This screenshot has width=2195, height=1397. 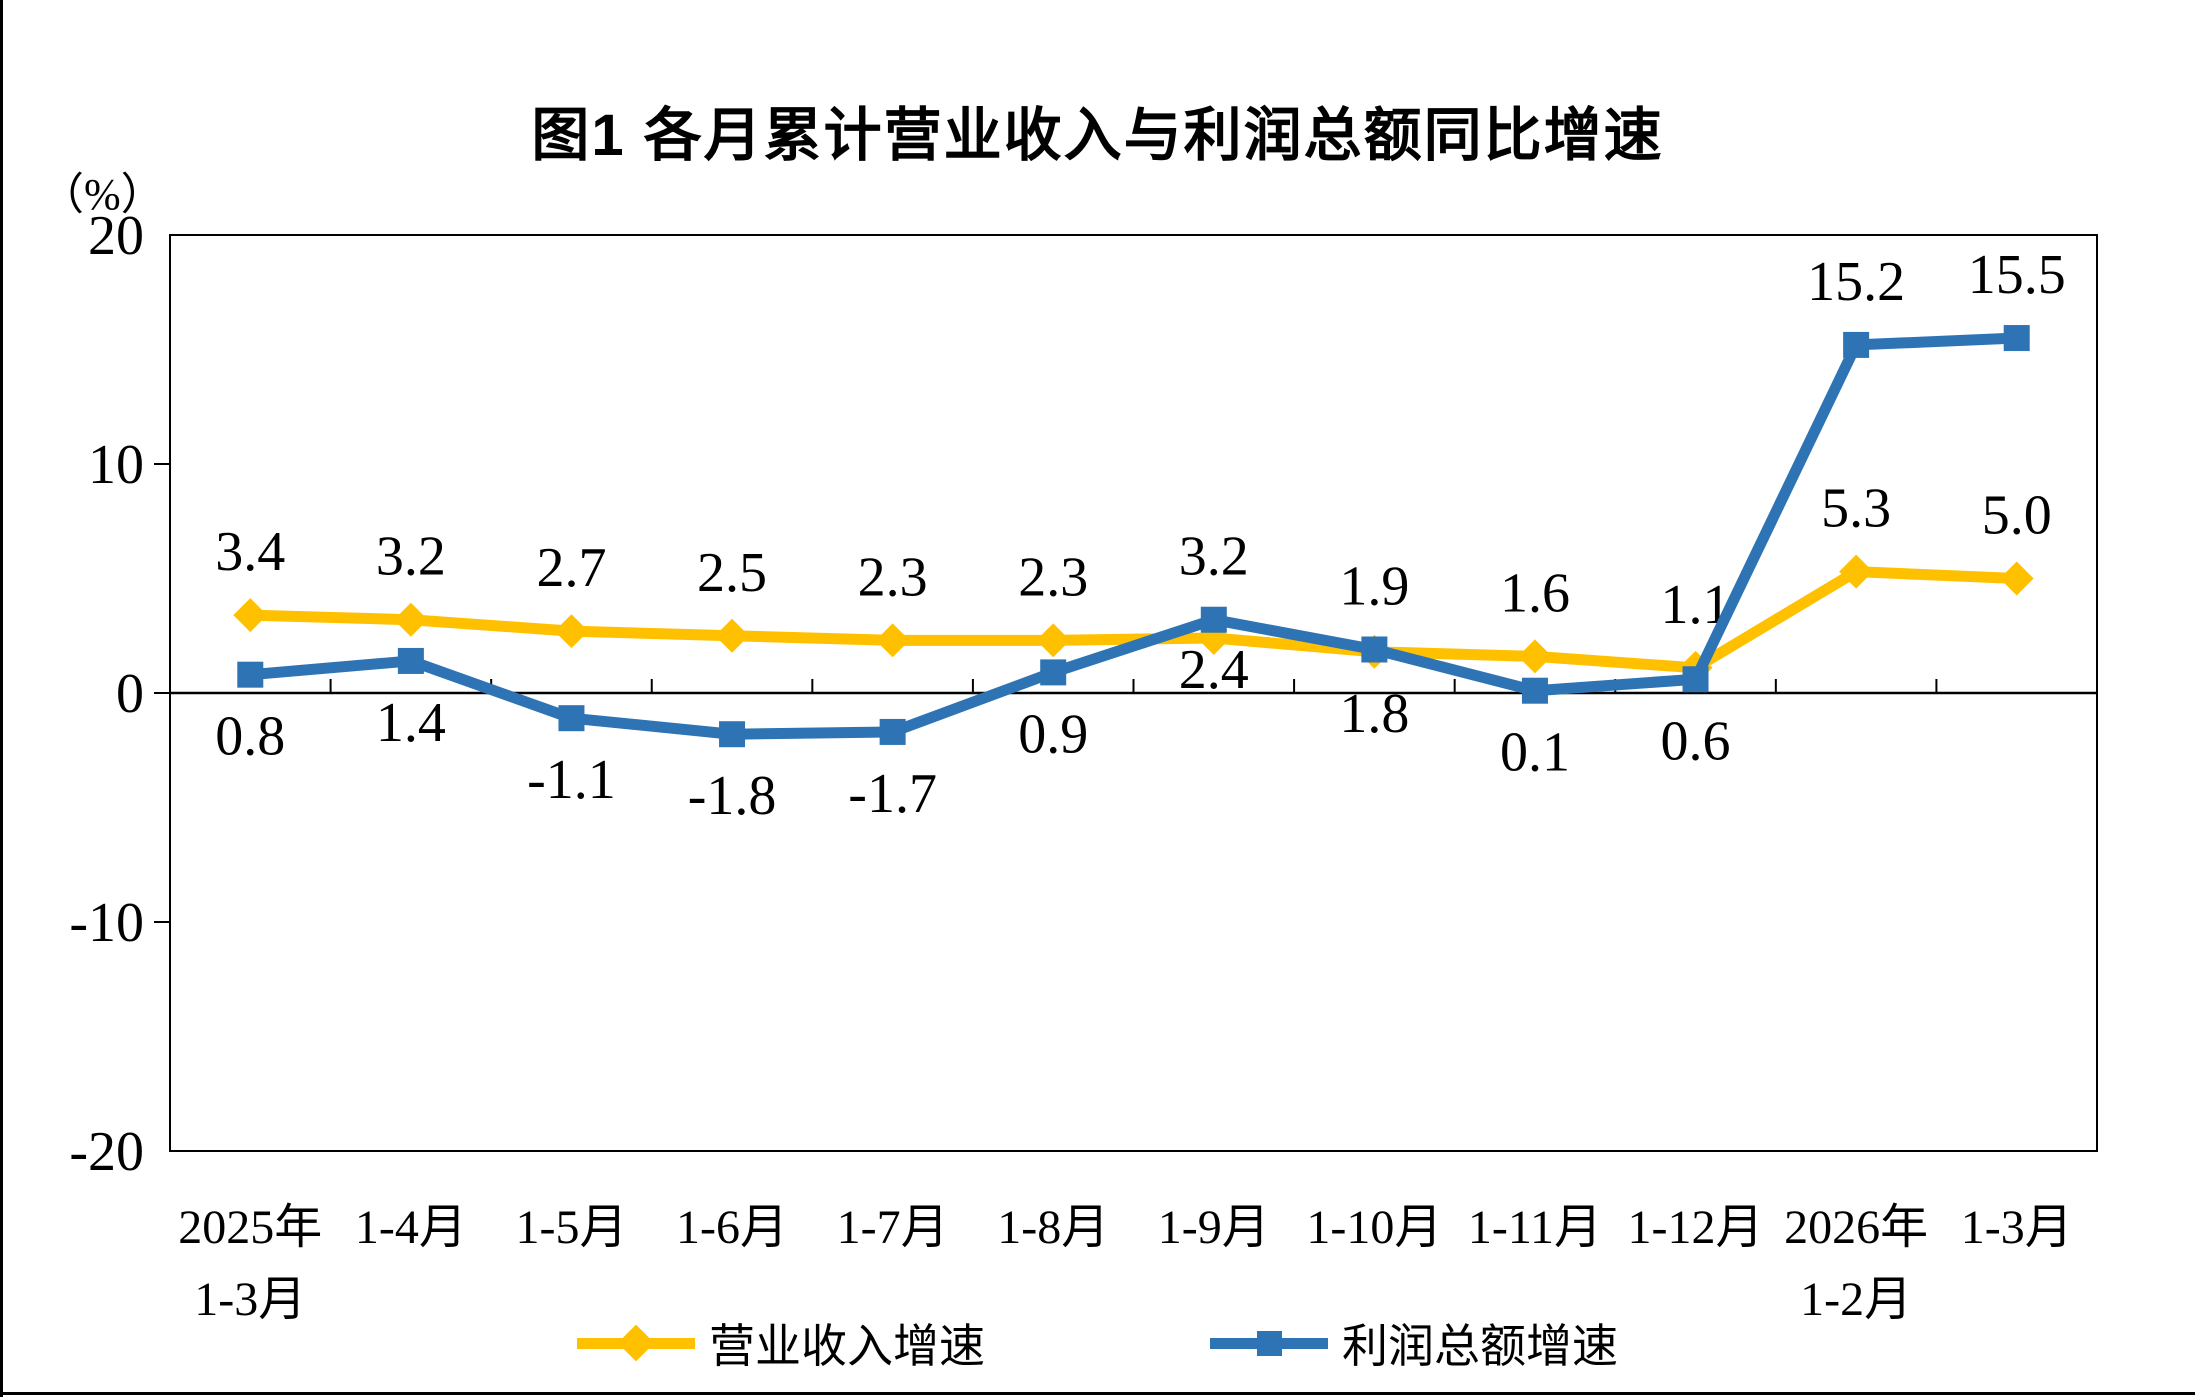 What do you see at coordinates (1053, 734) in the screenshot?
I see `profit-data-label: 0.9` at bounding box center [1053, 734].